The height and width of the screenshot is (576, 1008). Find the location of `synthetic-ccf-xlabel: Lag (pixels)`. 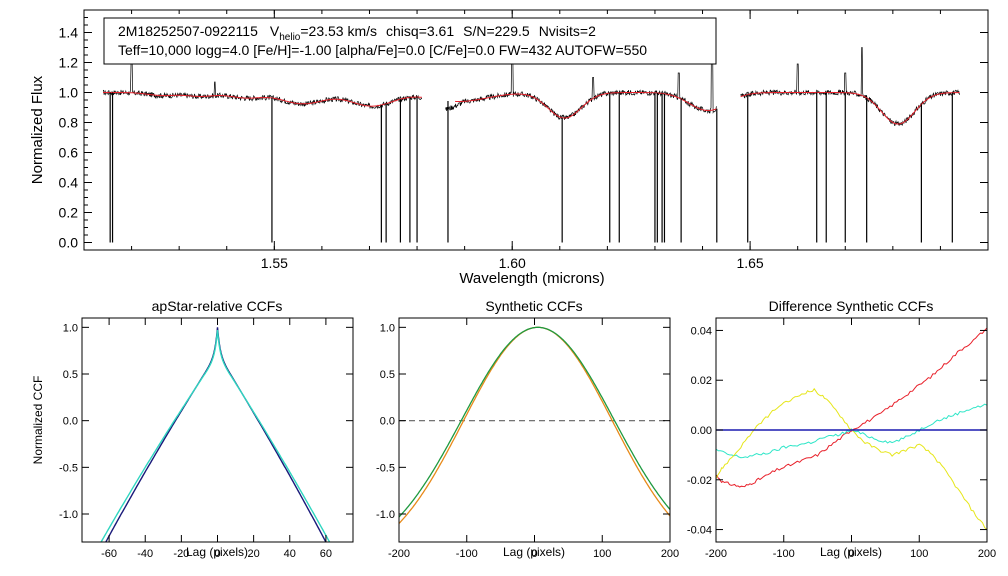

synthetic-ccf-xlabel: Lag (pixels) is located at coordinates (534, 552).